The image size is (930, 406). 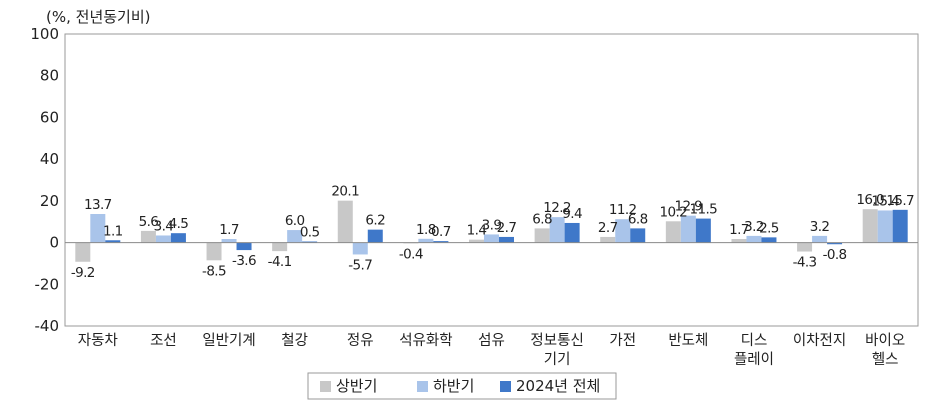 I want to click on data-label: -8.5, so click(x=214, y=271).